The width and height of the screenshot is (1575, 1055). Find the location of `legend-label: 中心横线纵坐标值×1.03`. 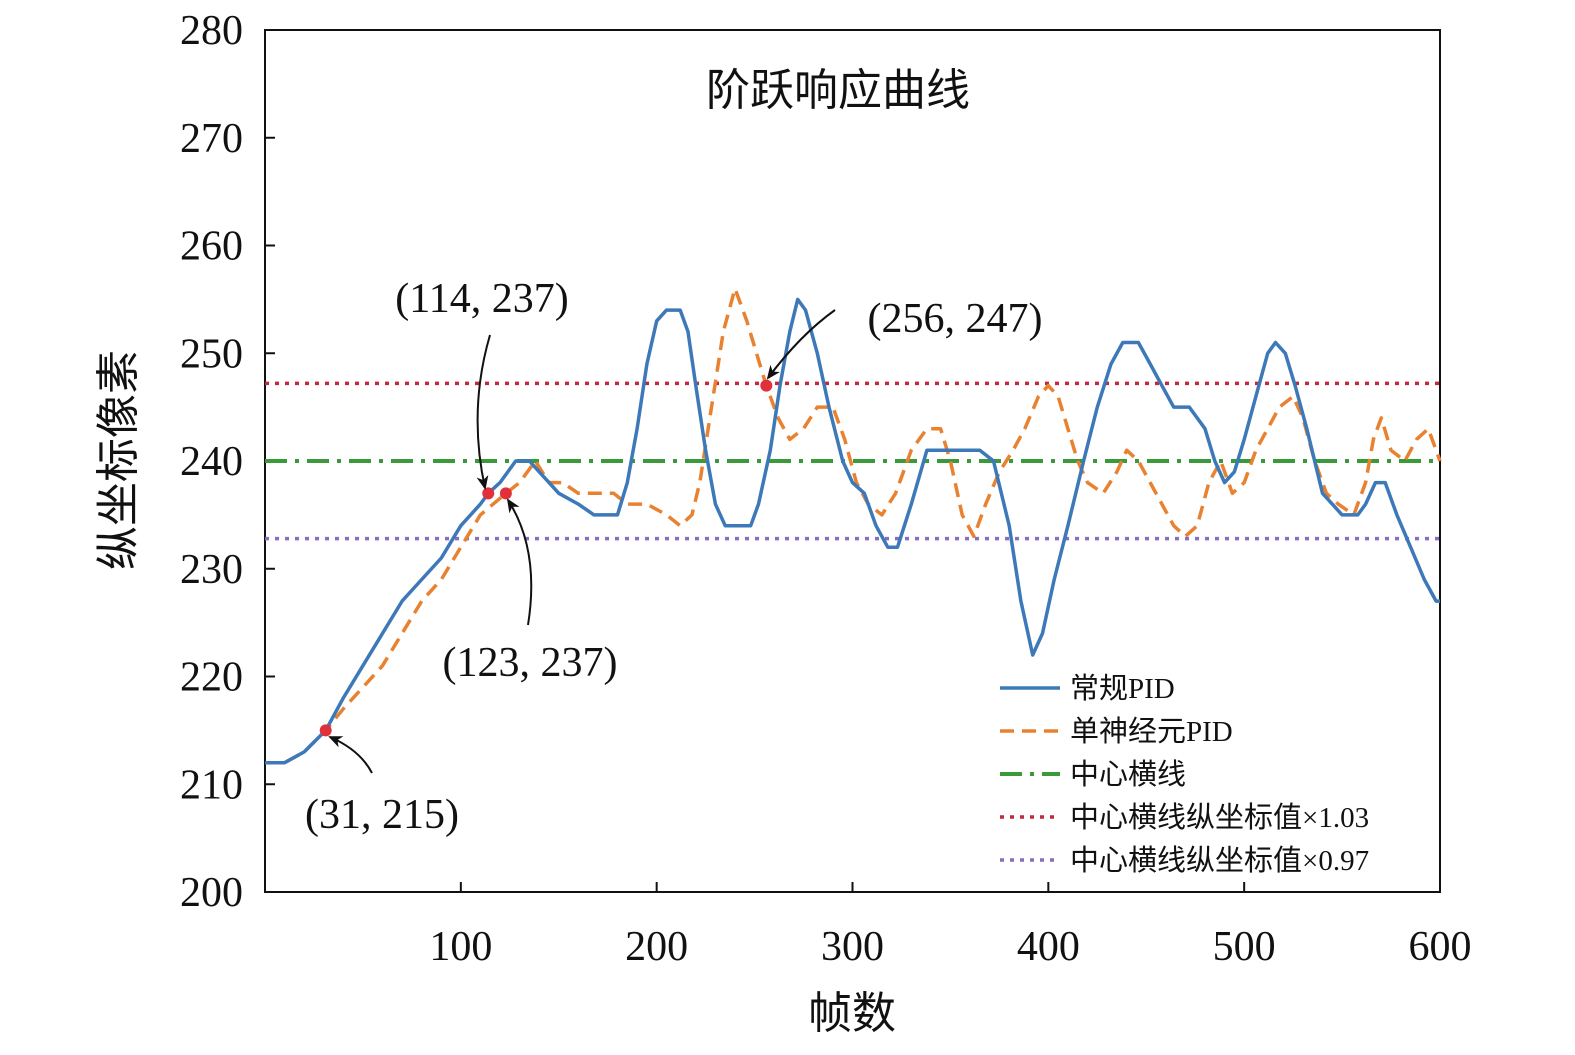

legend-label: 中心横线纵坐标值×1.03 is located at coordinates (1219, 817).